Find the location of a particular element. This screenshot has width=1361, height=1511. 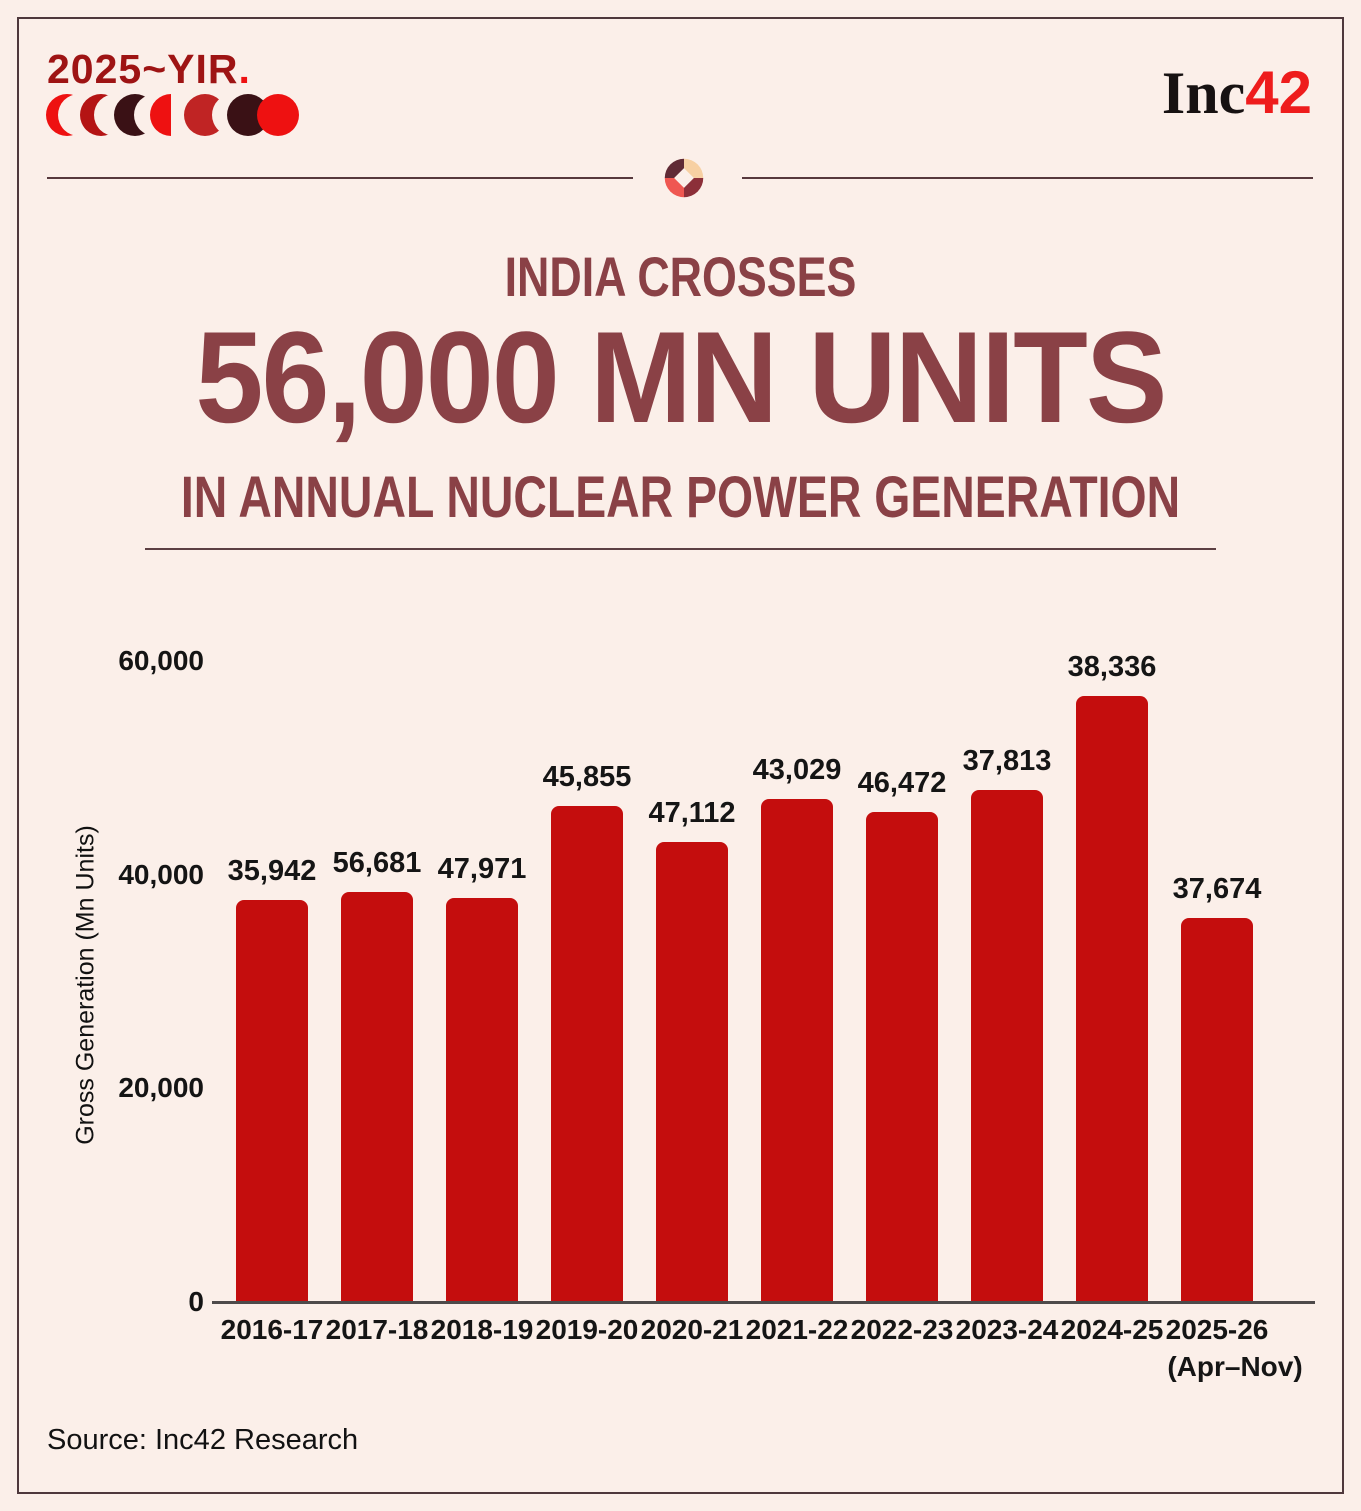

y-tick-label: 0 is located at coordinates (196, 1301).